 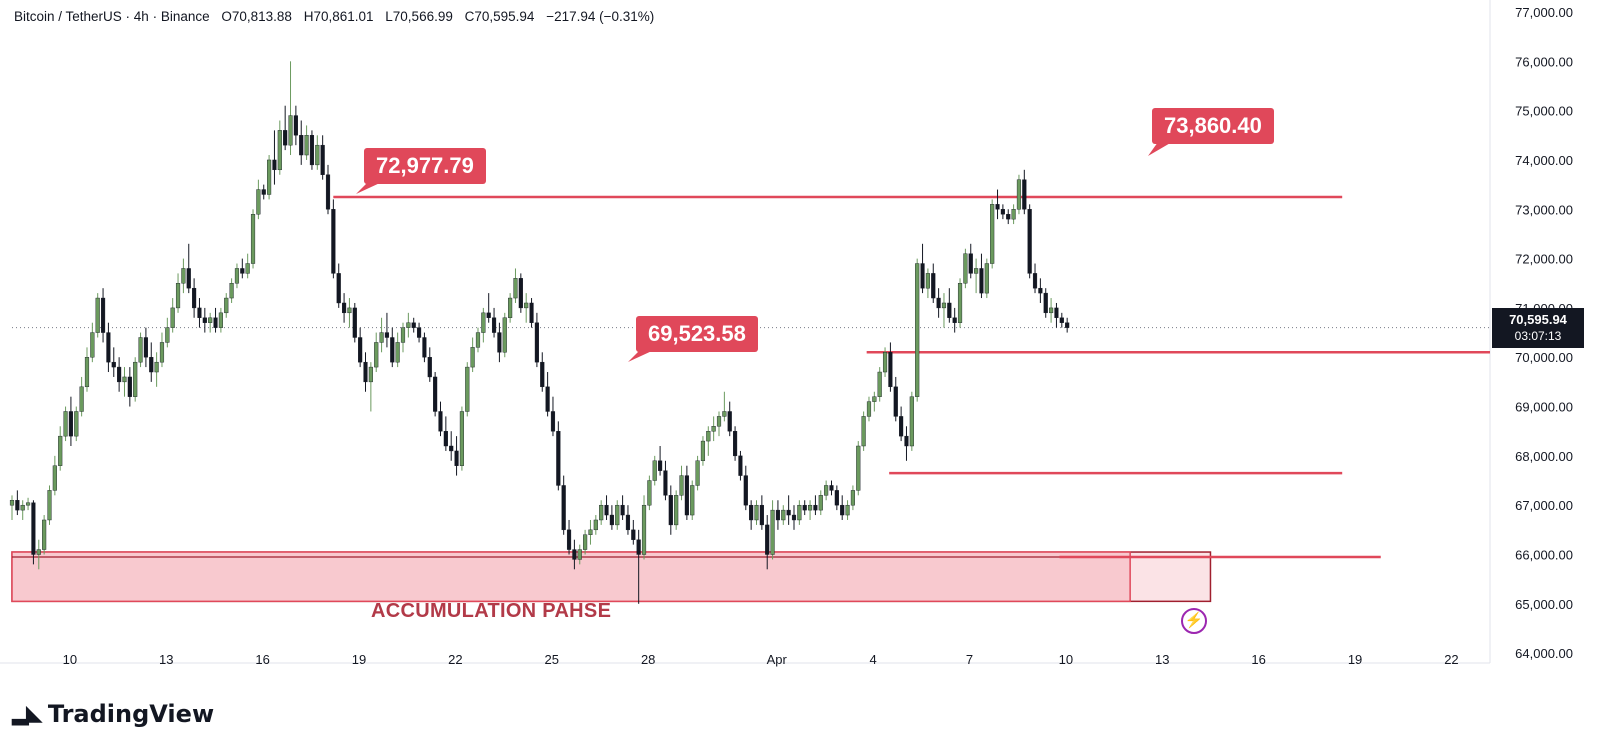 I want to click on y-tick-label: 76,000.00, so click(x=1544, y=61).